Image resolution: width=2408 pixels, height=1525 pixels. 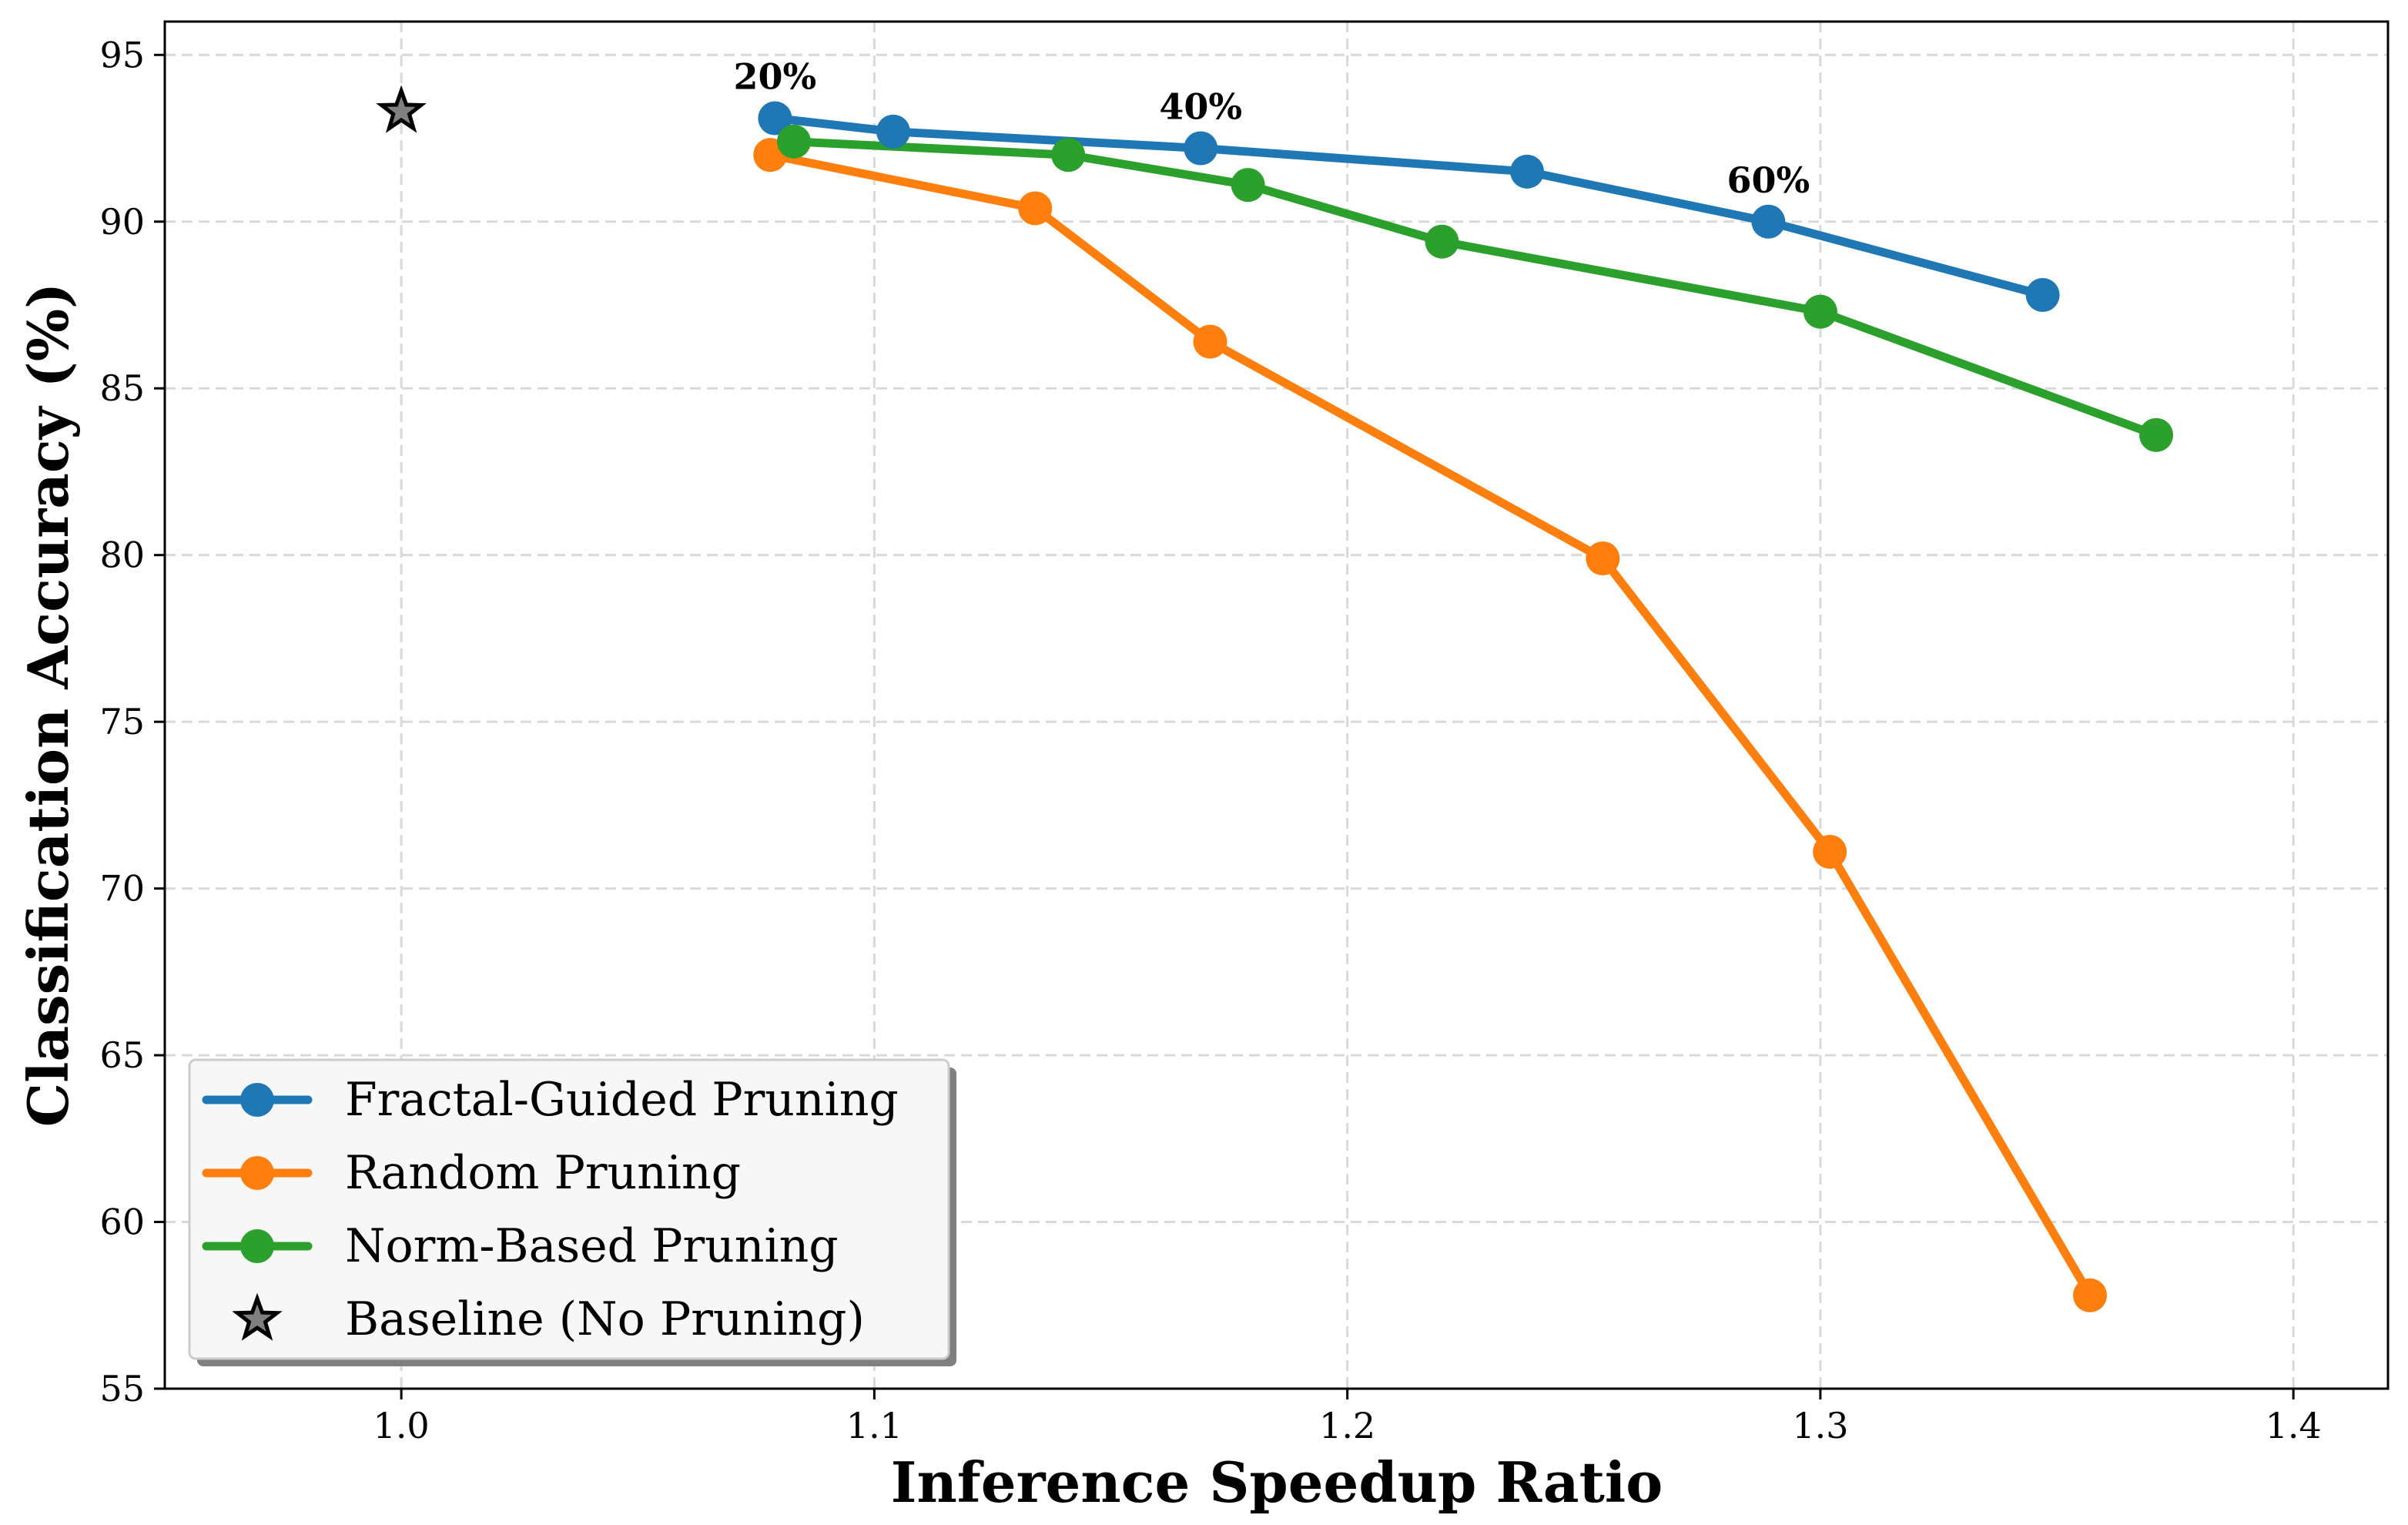 I want to click on annotation-label: 60%, so click(x=1768, y=180).